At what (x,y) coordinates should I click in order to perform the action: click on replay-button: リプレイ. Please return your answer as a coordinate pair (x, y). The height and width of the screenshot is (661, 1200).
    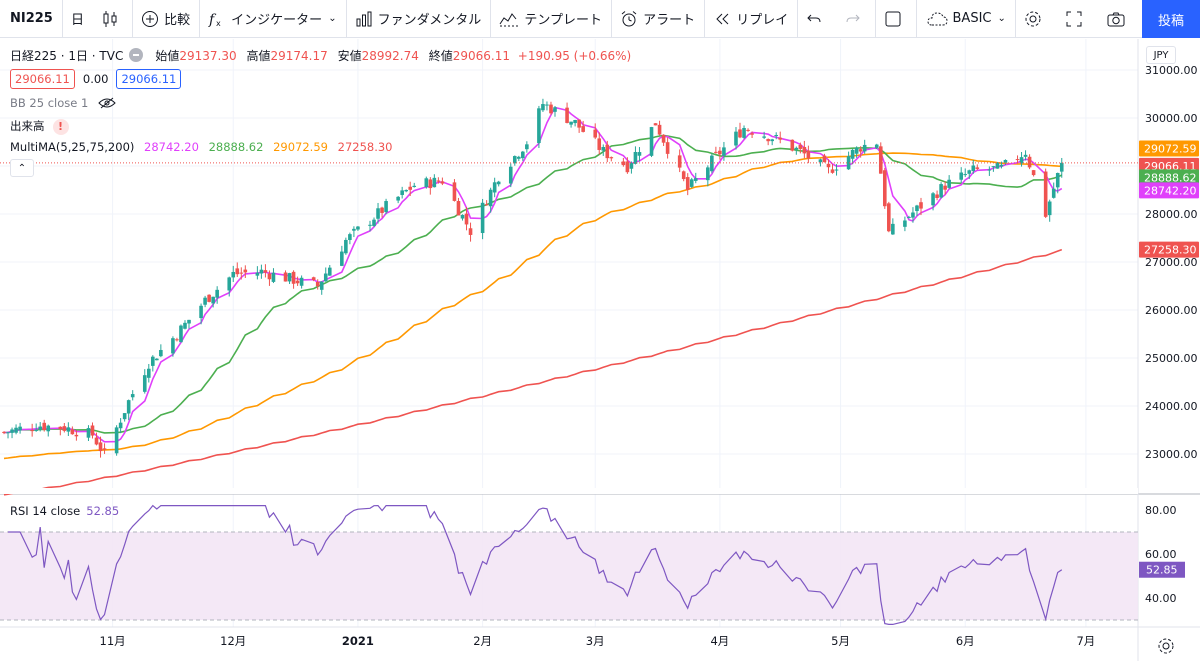
    Looking at the image, I should click on (750, 19).